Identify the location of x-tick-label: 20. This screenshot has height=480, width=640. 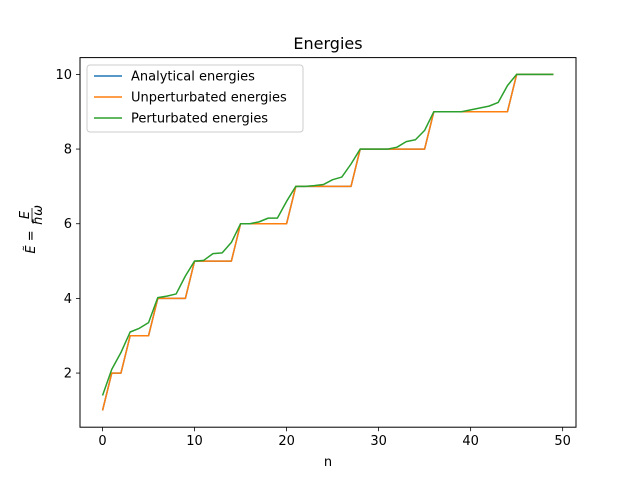
(286, 441).